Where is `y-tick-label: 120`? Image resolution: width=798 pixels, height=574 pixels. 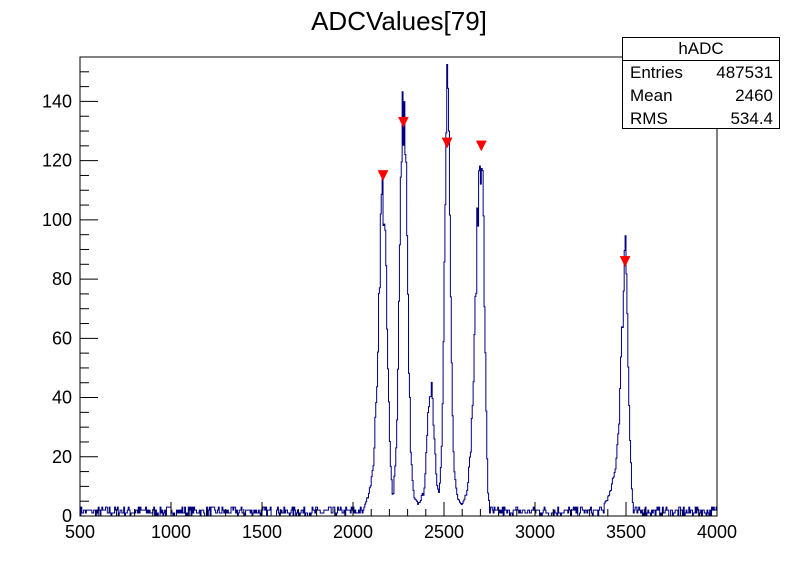
y-tick-label: 120 is located at coordinates (57, 161).